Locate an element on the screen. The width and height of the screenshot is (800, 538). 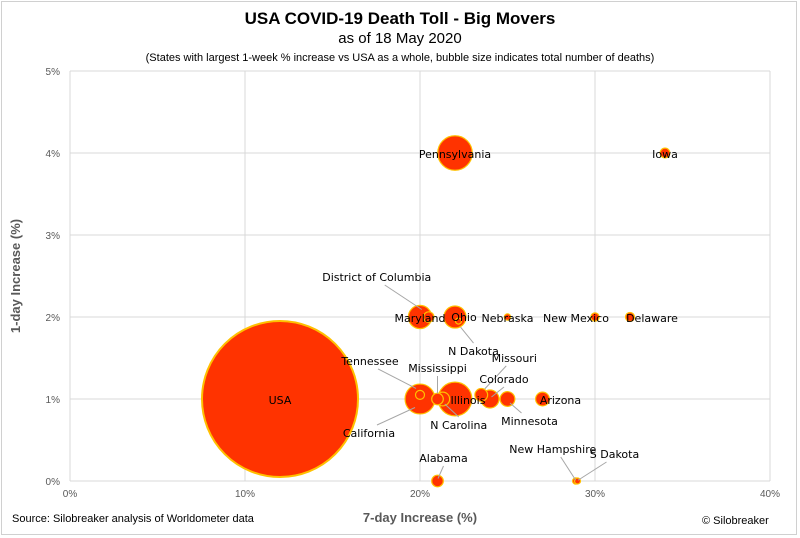
bubble-arizona is located at coordinates (542, 399).